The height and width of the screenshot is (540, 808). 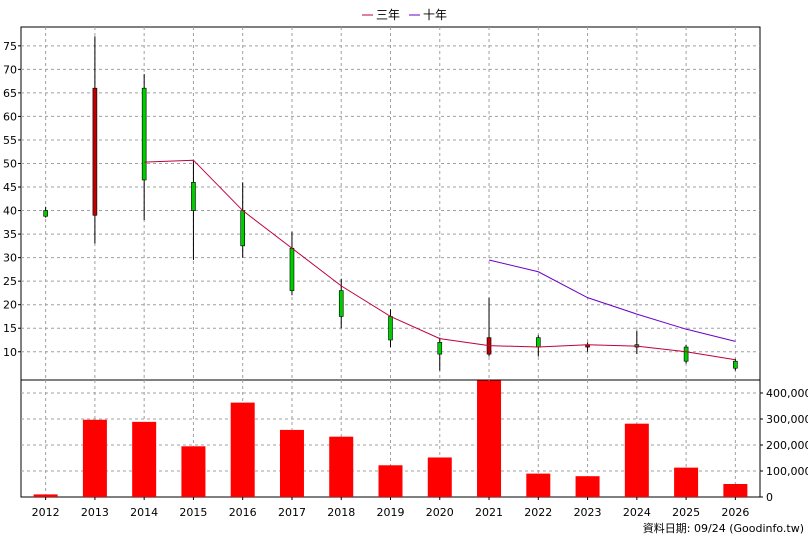 What do you see at coordinates (10, 46) in the screenshot?
I see `price-tick-label: 75` at bounding box center [10, 46].